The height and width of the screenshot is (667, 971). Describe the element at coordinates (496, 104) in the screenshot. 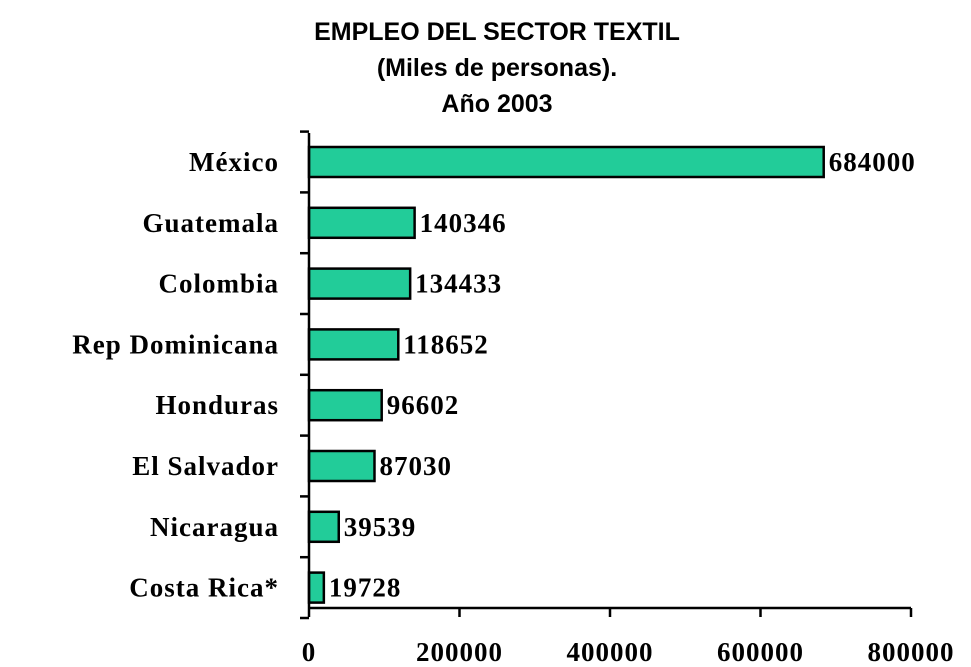

I see `chart-title-line-3: Año 2003` at that location.